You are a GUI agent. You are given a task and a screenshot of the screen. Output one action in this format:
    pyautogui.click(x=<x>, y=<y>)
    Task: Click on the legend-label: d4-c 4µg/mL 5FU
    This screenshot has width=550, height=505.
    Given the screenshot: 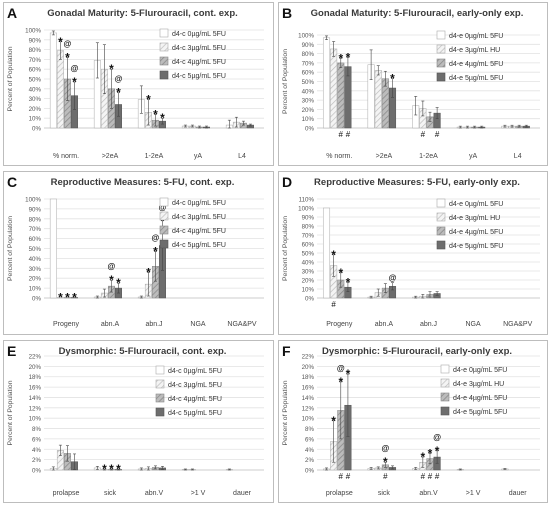 What is the action you would take?
    pyautogui.click(x=199, y=62)
    